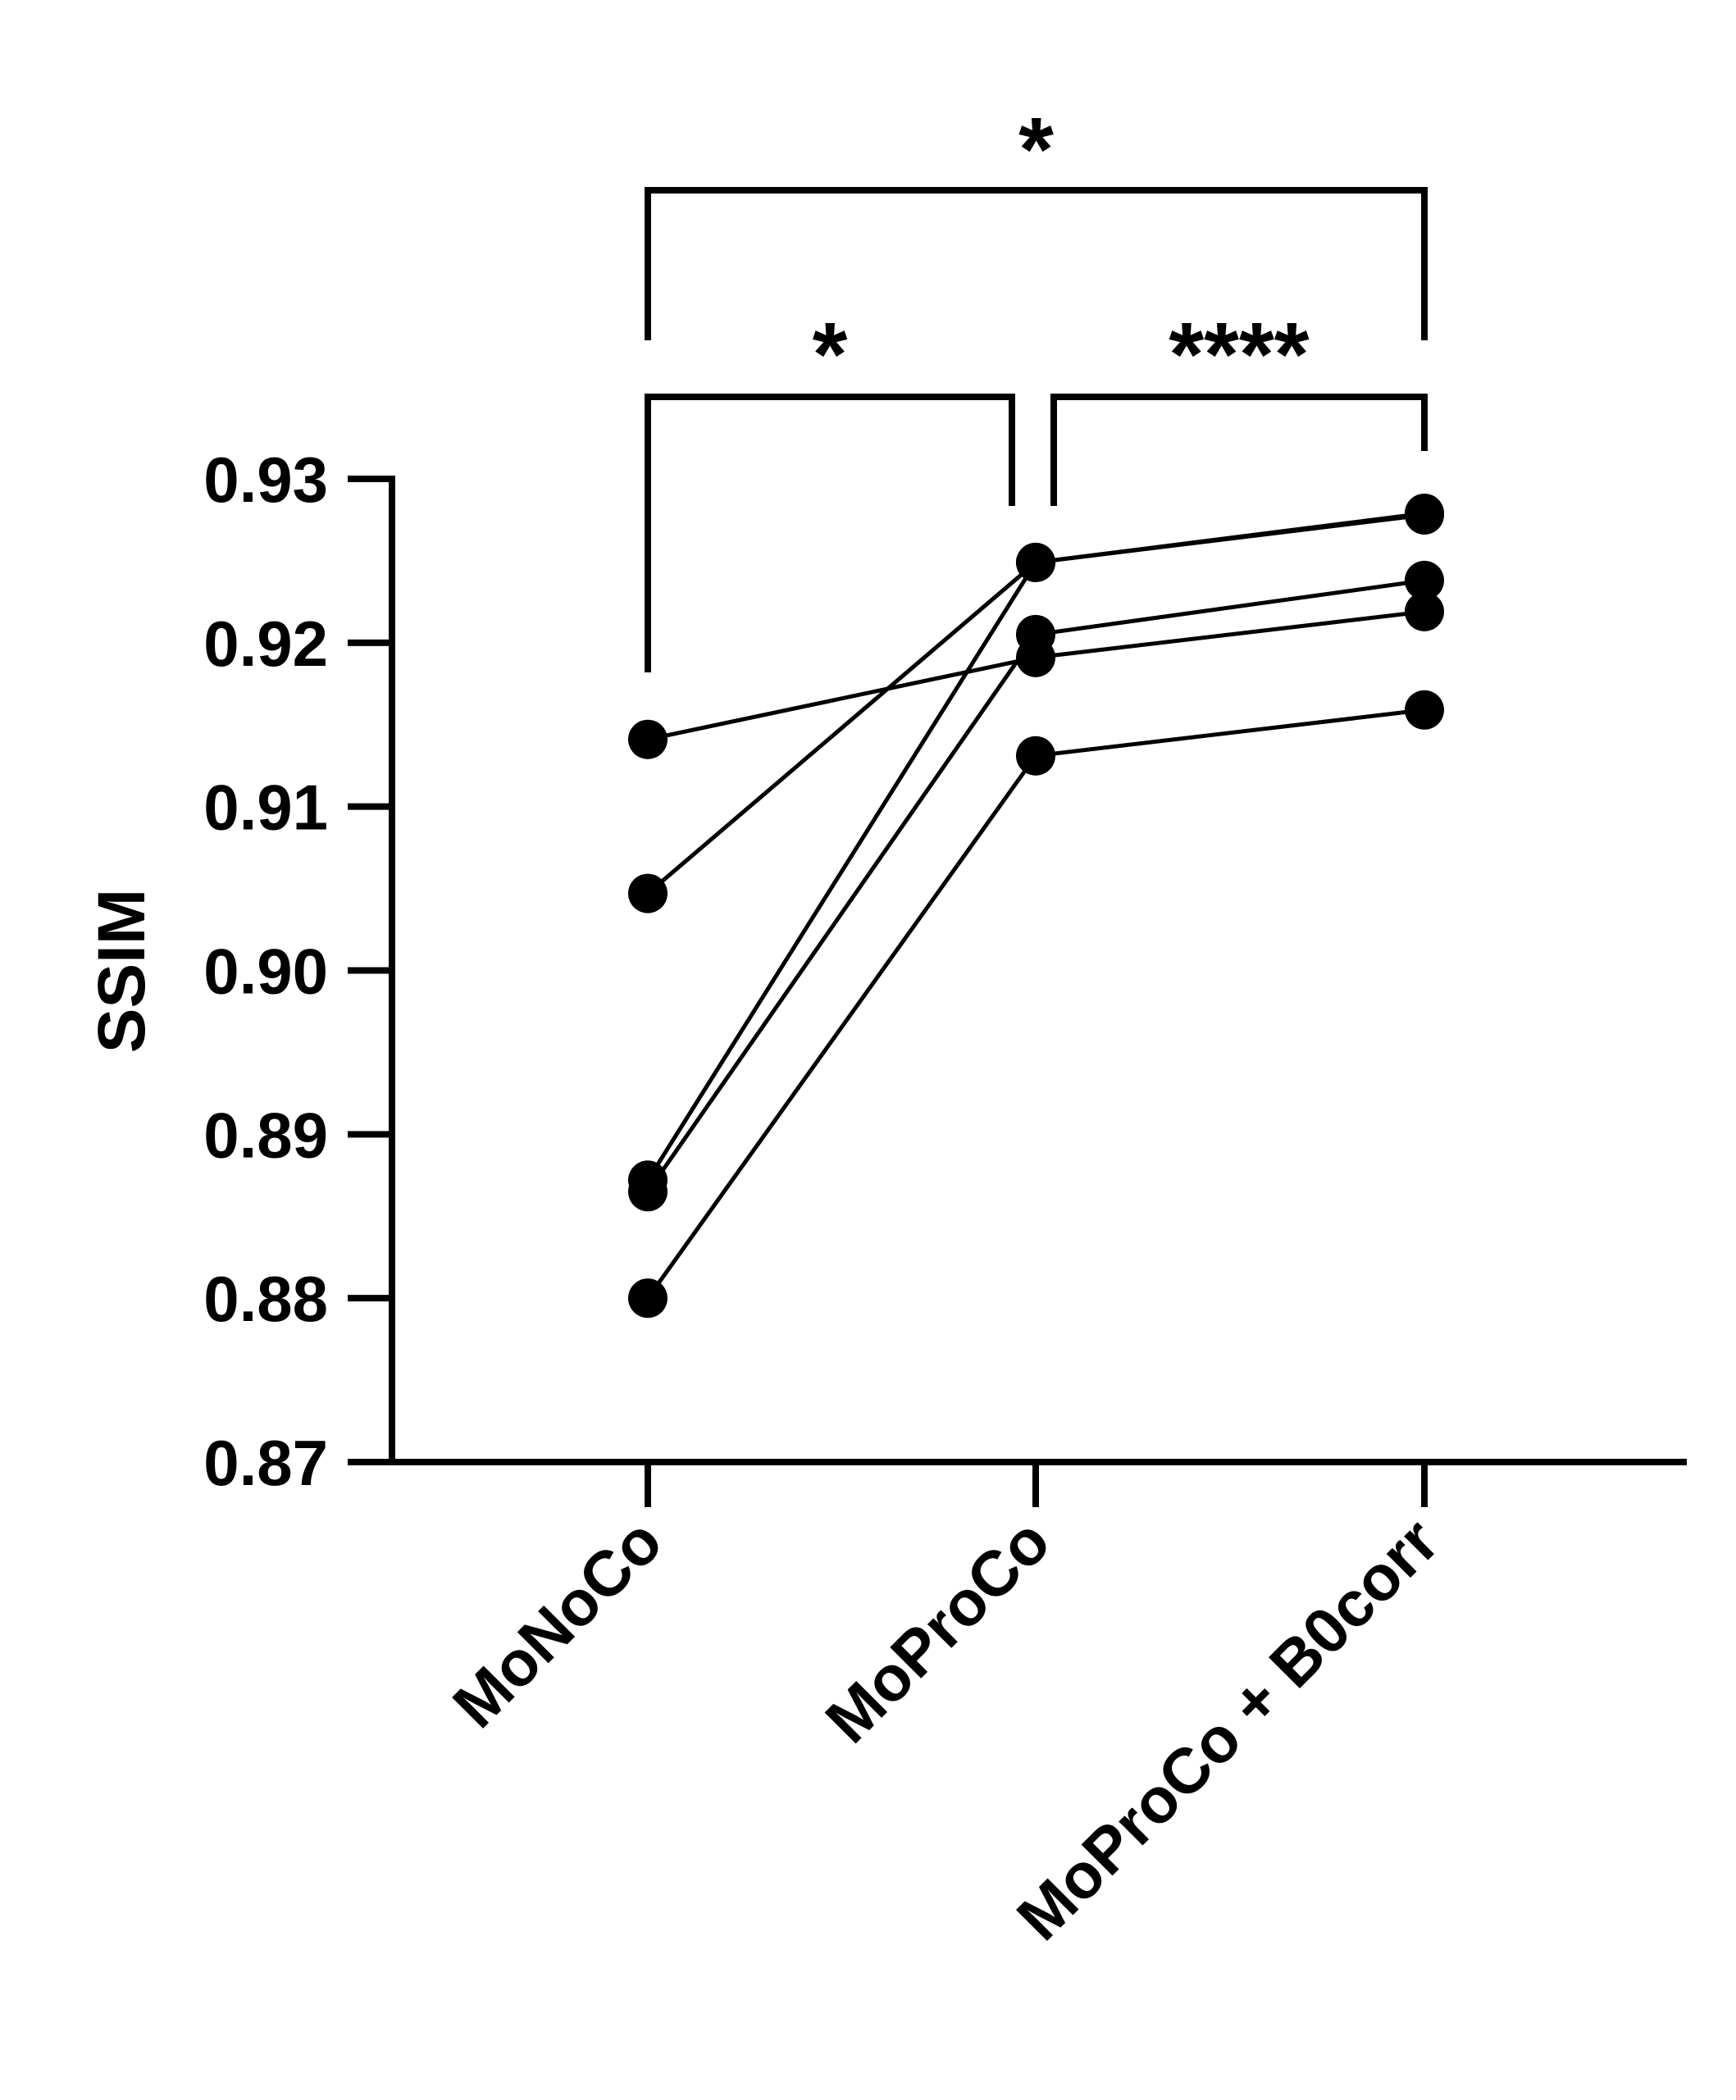 This screenshot has height=2100, width=1736. What do you see at coordinates (265, 1463) in the screenshot?
I see `y-tick-label: 0.87` at bounding box center [265, 1463].